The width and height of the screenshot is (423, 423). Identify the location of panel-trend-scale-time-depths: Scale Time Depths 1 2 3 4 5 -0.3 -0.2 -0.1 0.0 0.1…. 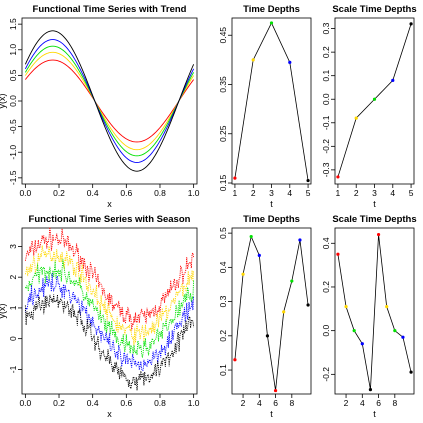
(369, 106).